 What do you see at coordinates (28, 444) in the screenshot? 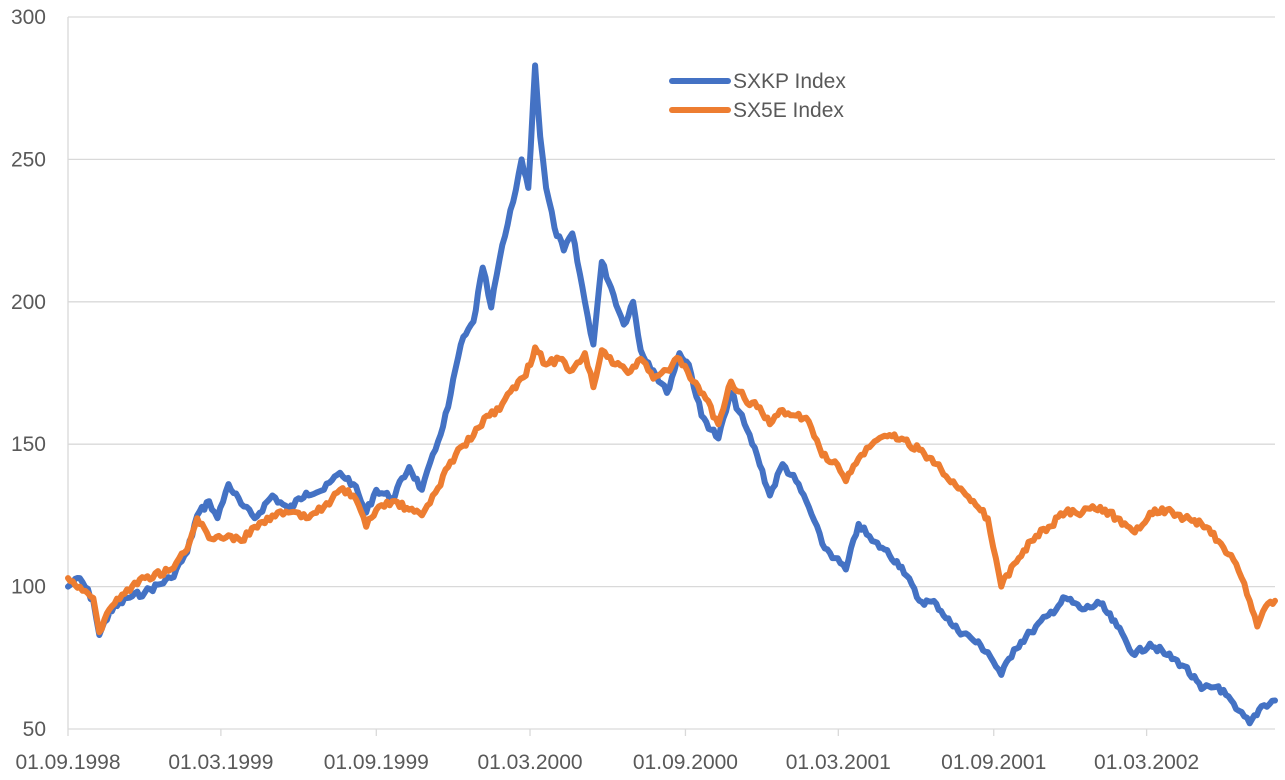
I see `y-tick-label: 150` at bounding box center [28, 444].